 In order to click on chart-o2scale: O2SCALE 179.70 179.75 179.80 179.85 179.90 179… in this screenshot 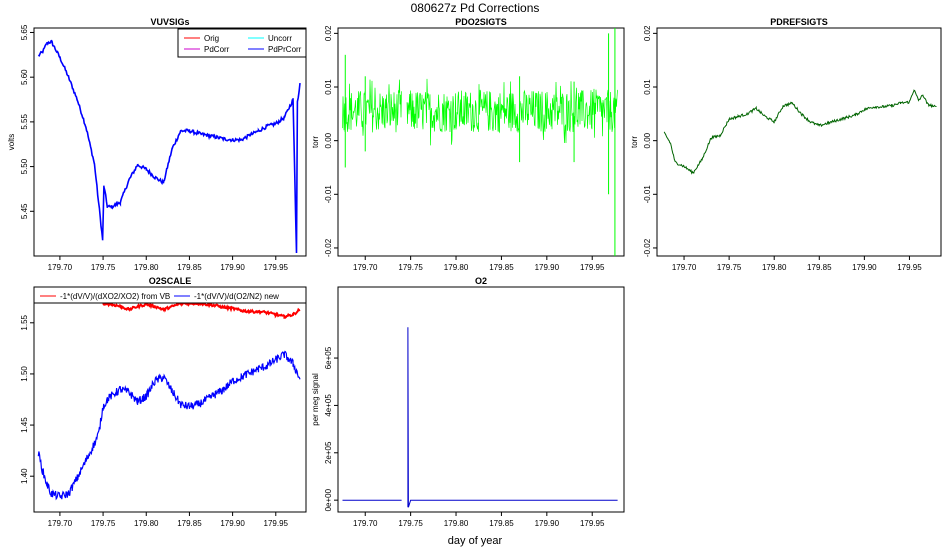, I will do `click(163, 402)`.